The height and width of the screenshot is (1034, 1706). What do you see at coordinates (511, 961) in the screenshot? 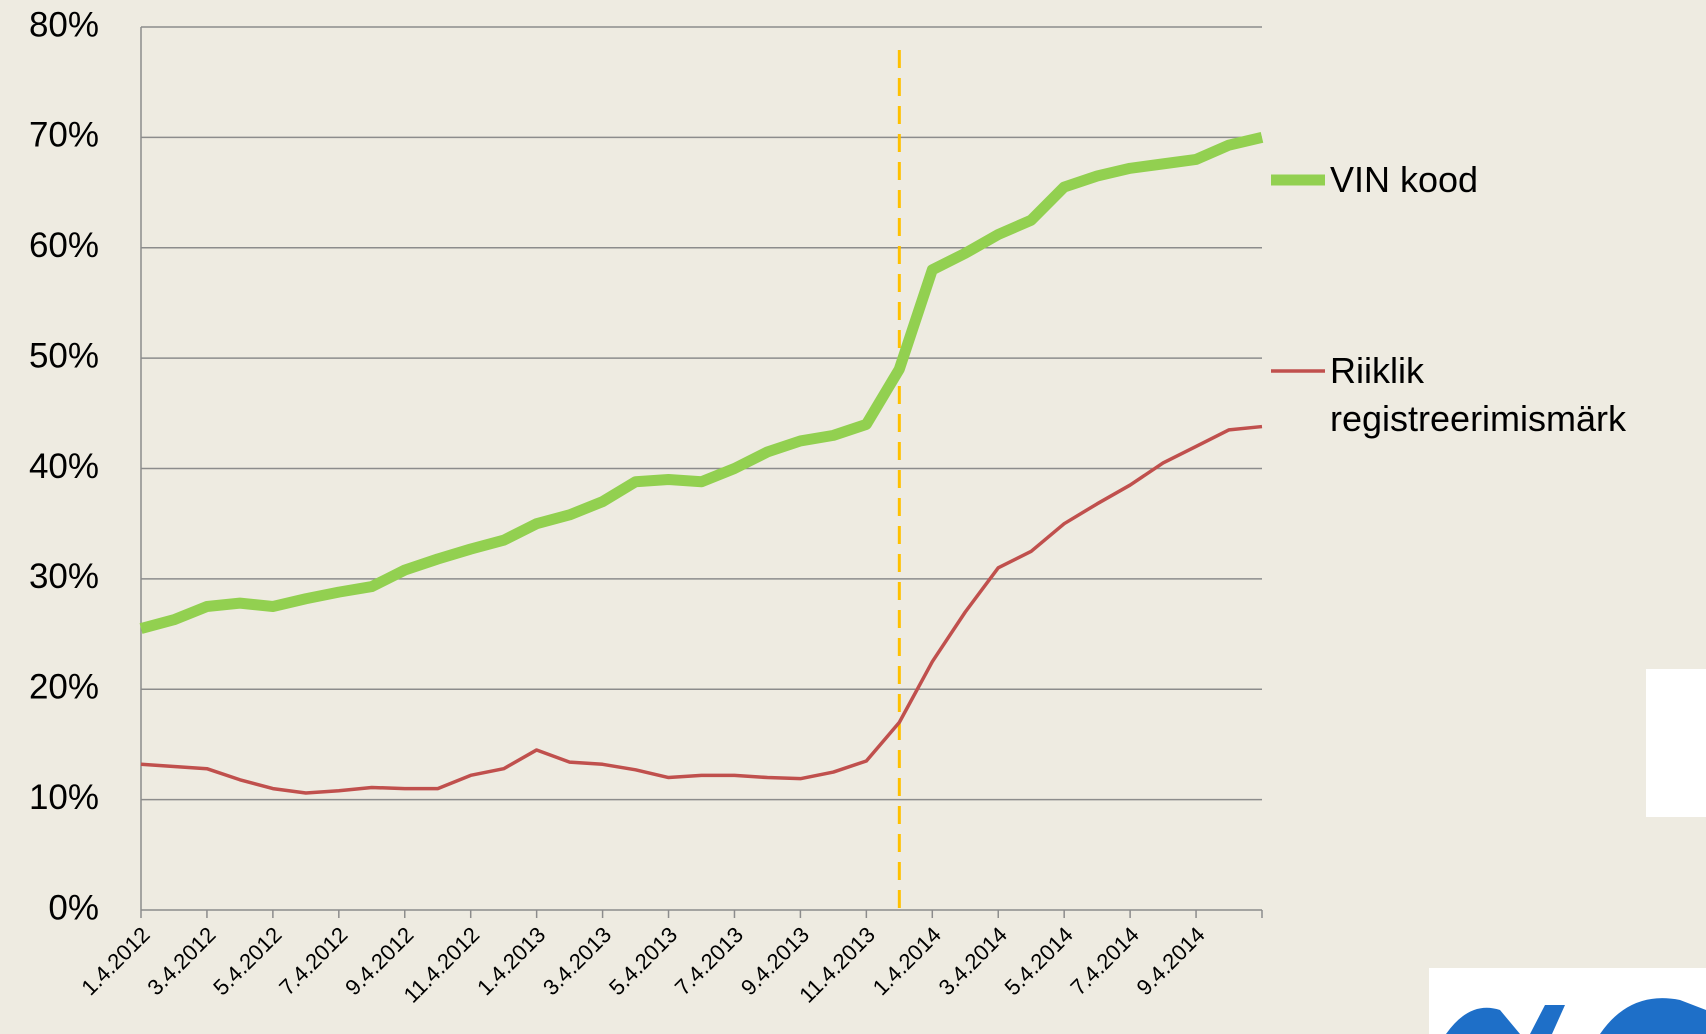
I see `x-tick-label: 1.4.2013` at bounding box center [511, 961].